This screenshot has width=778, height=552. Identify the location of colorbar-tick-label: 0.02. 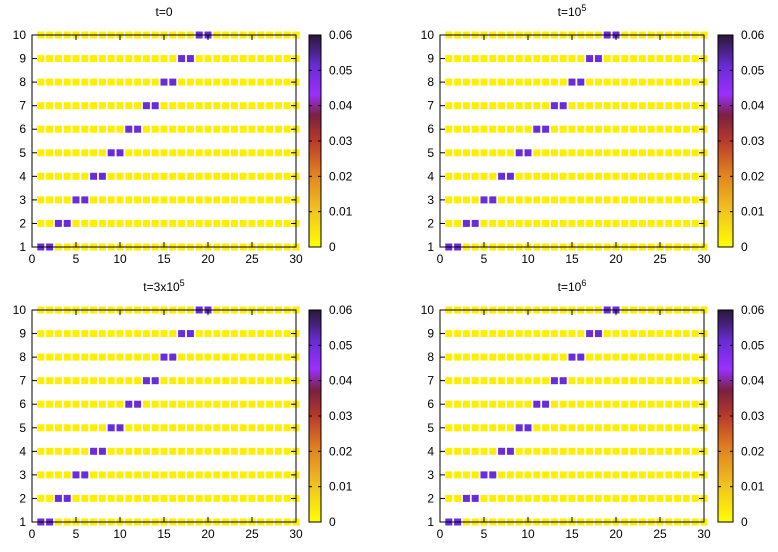
(341, 451).